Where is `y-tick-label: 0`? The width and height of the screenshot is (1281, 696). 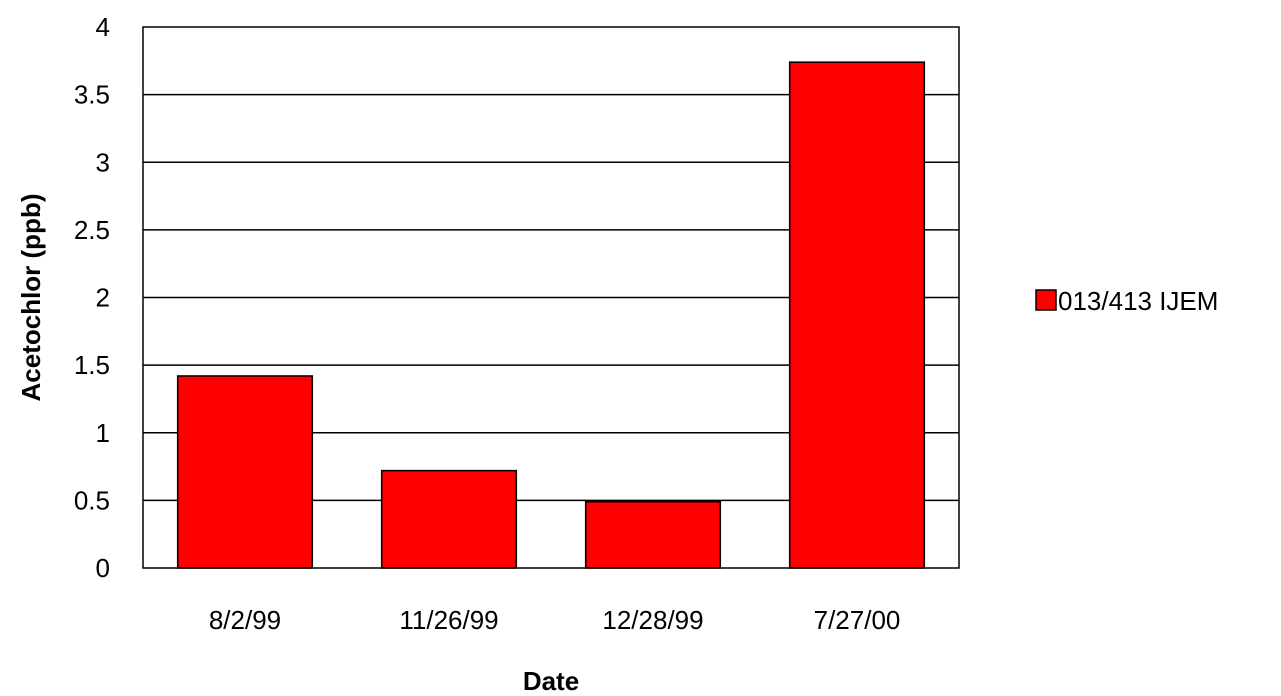 y-tick-label: 0 is located at coordinates (103, 568).